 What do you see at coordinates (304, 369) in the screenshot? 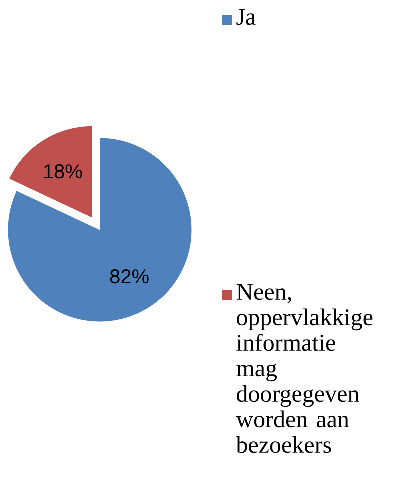
I see `legend-label: Neen, oppervlakkige informatie mag doorgegeven worden aan bezoekers` at bounding box center [304, 369].